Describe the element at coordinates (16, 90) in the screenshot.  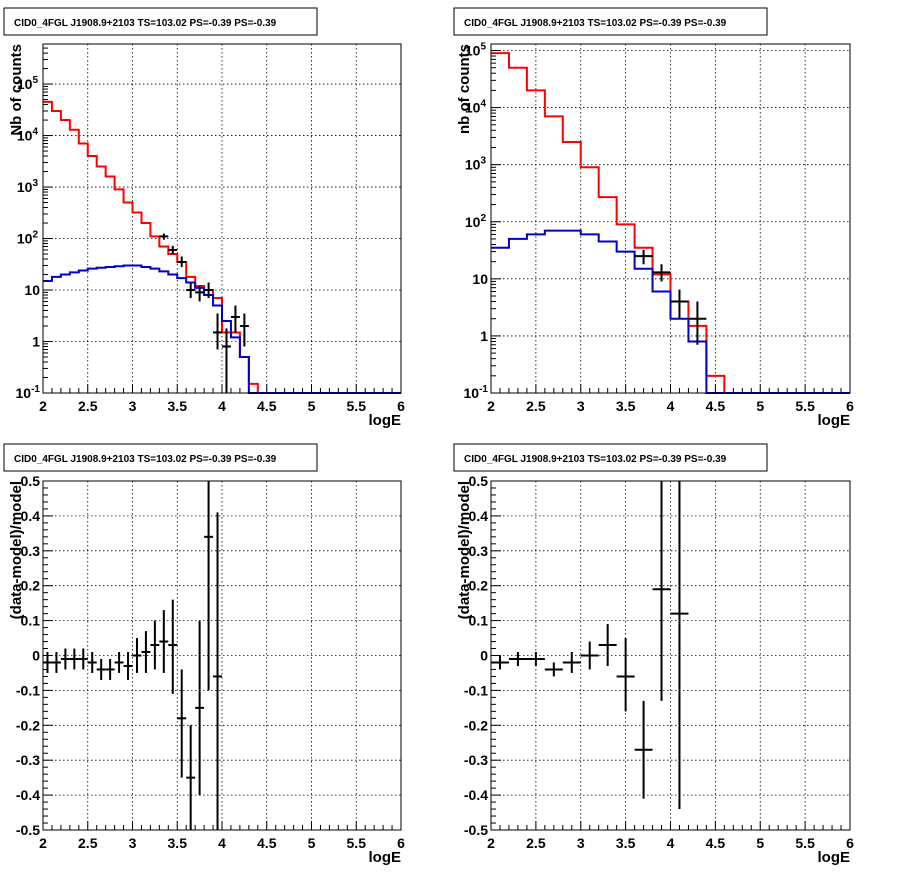
I see `y-axis-label: Nb of counts` at that location.